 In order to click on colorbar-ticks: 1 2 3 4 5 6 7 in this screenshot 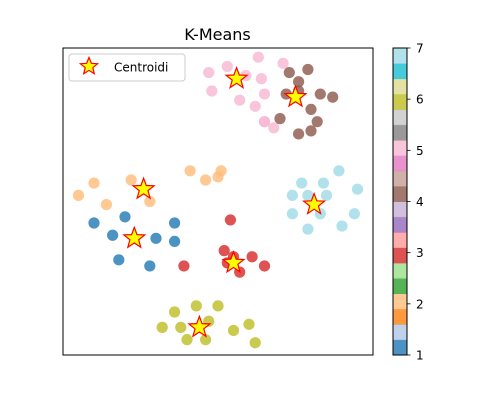, I will do `click(415, 202)`.